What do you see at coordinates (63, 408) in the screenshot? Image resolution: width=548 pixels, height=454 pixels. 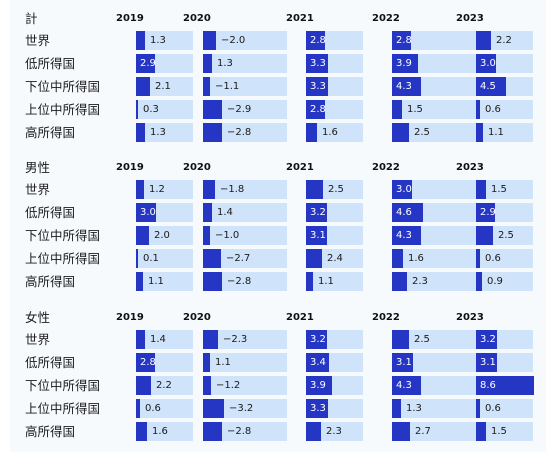 I see `row-label: 上位中所得国` at bounding box center [63, 408].